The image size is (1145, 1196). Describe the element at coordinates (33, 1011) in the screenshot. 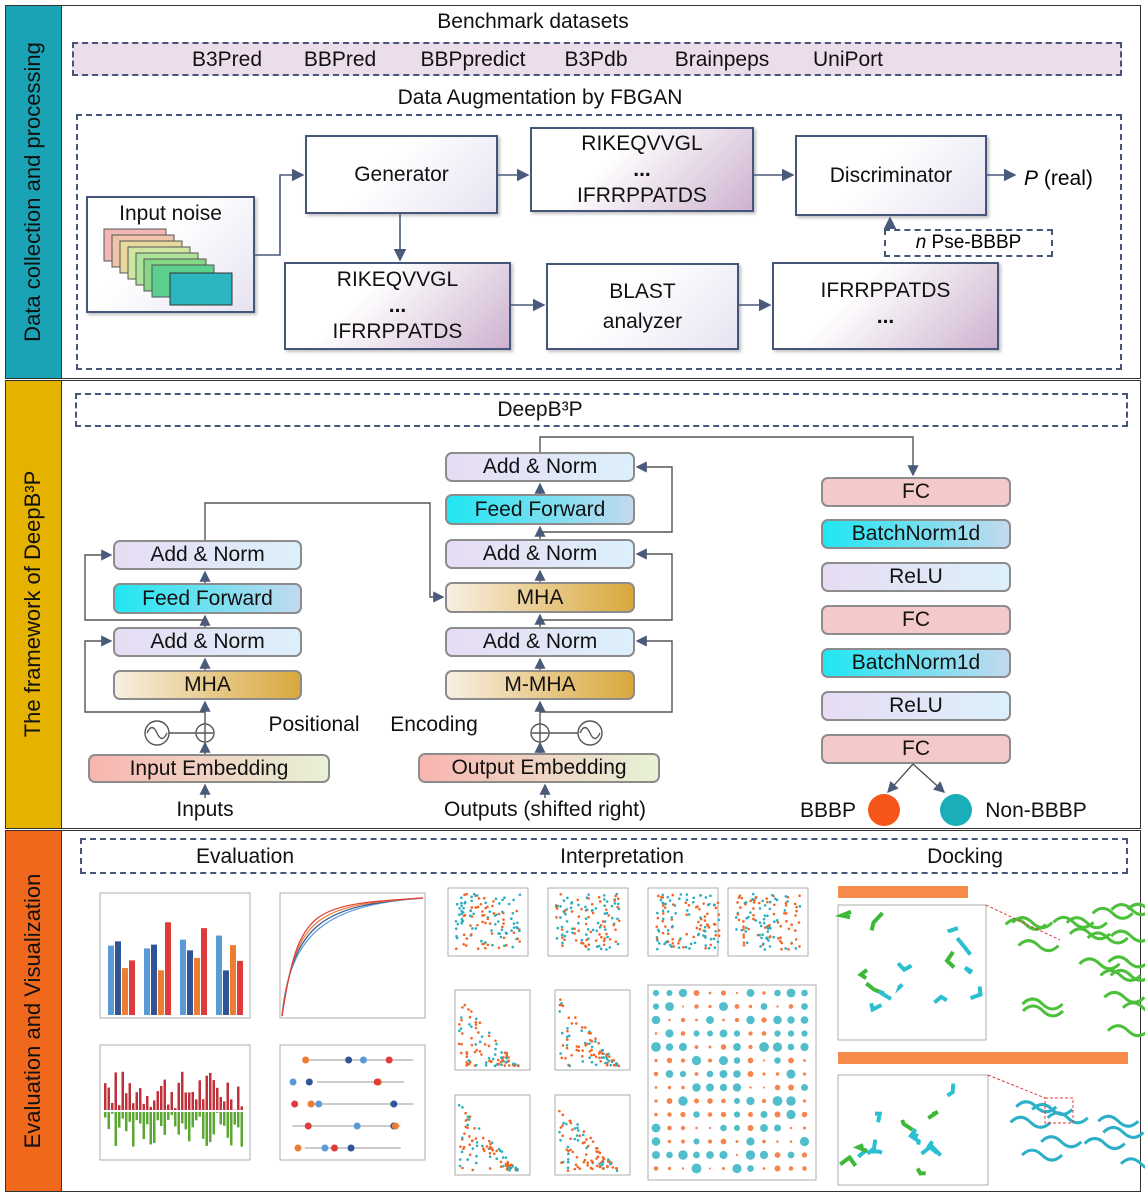

I see `sidebar` at that location.